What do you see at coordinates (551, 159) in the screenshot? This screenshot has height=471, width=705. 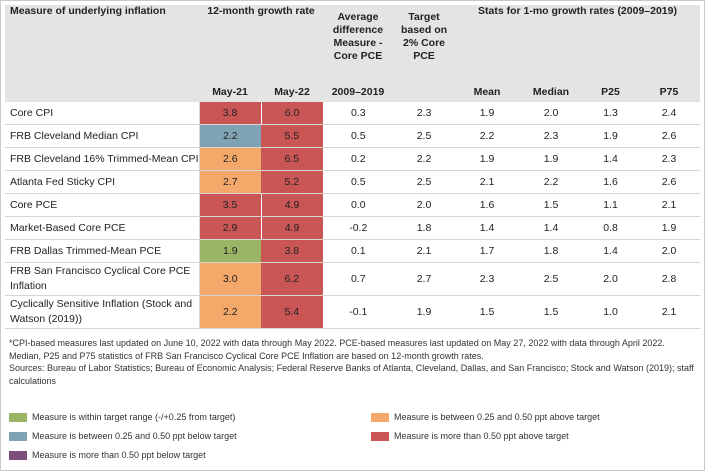 I see `cell-median: 1.9` at bounding box center [551, 159].